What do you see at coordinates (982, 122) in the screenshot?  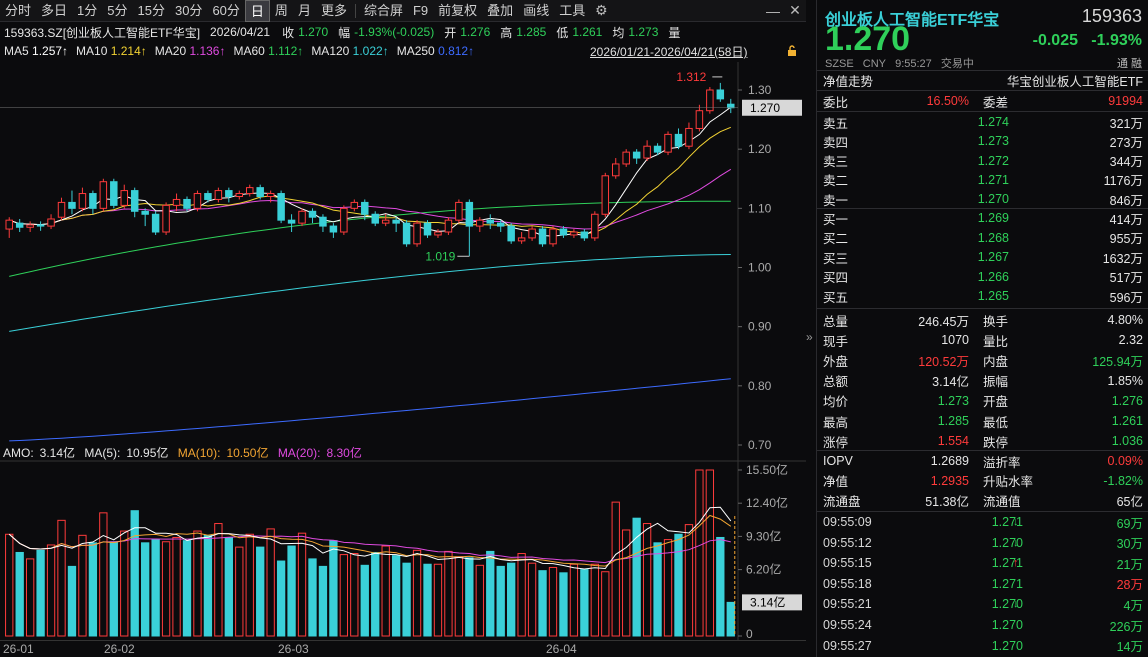 I see `ask-row: 卖五 1.274 321万` at bounding box center [982, 122].